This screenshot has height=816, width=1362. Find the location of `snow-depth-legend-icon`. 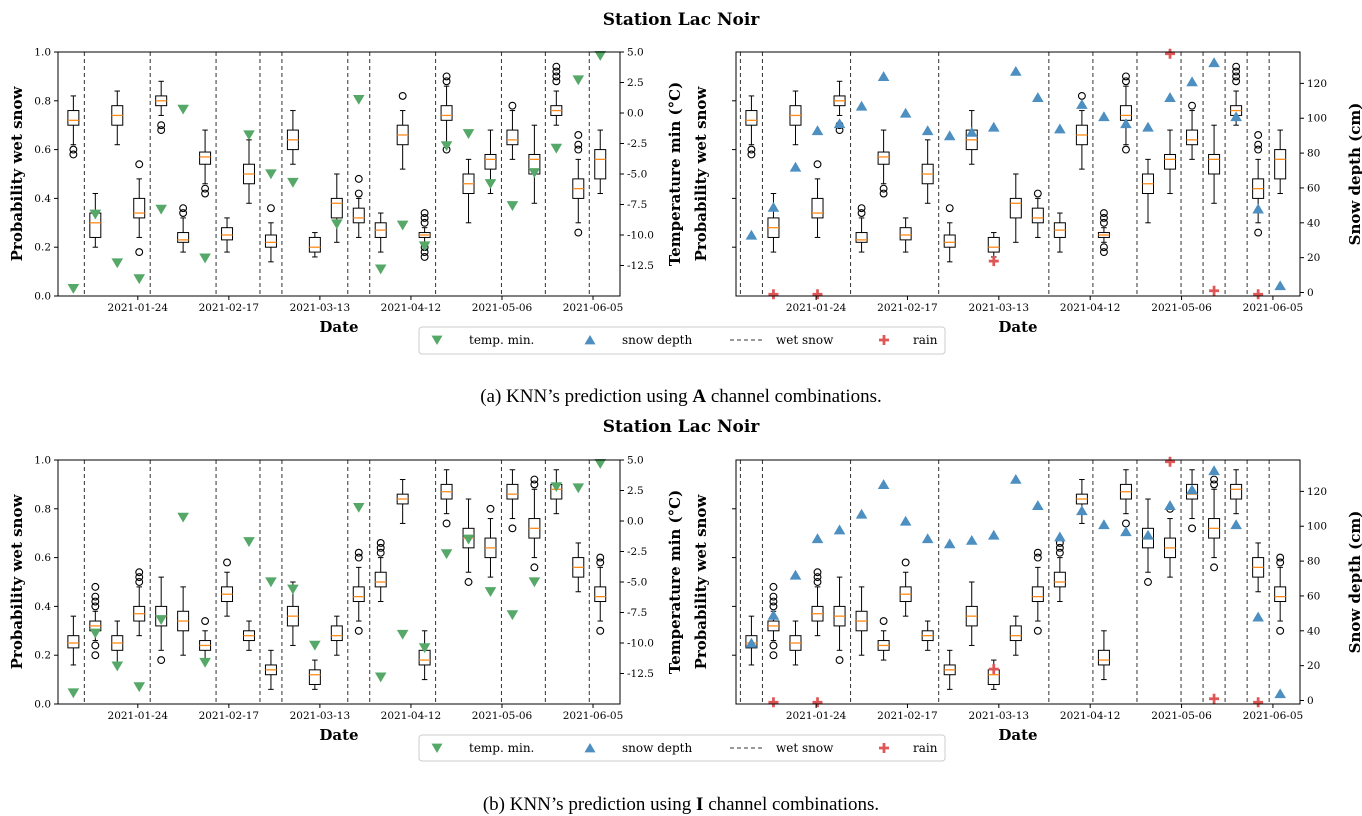

snow-depth-legend-icon is located at coordinates (590, 748).